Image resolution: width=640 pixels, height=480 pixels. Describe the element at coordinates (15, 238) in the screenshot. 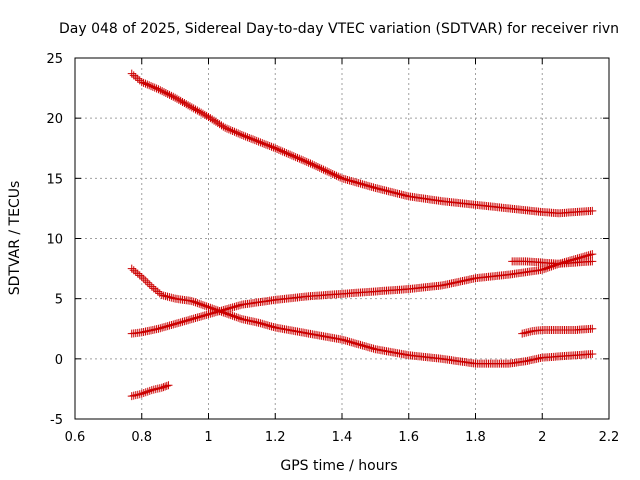

I see `y-axis-label: SDTVAR / TECUs` at that location.